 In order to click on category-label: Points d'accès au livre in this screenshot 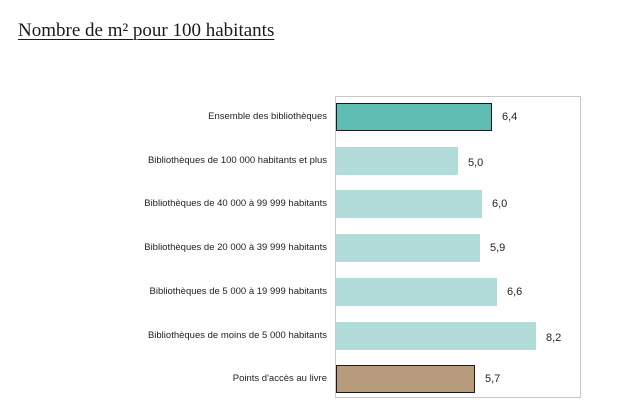, I will do `click(279, 378)`.